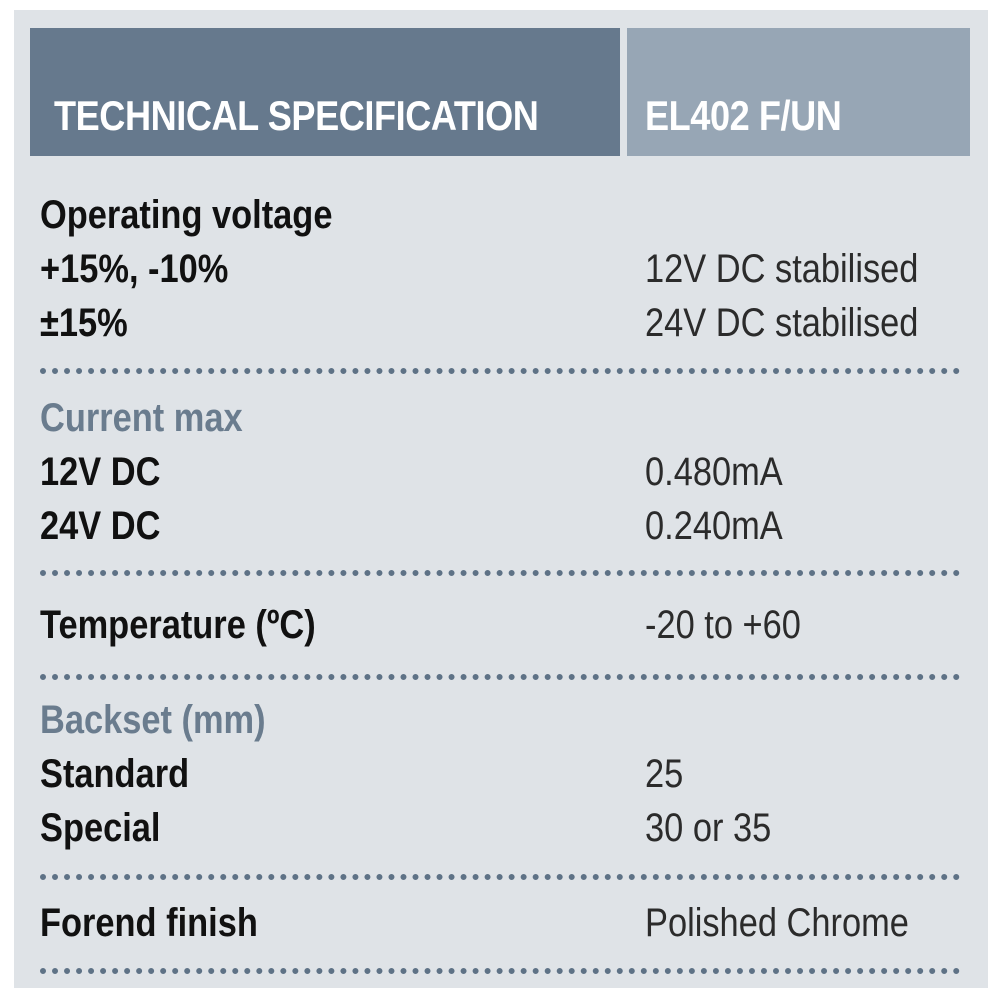  I want to click on backset-label: Special, so click(100, 828).